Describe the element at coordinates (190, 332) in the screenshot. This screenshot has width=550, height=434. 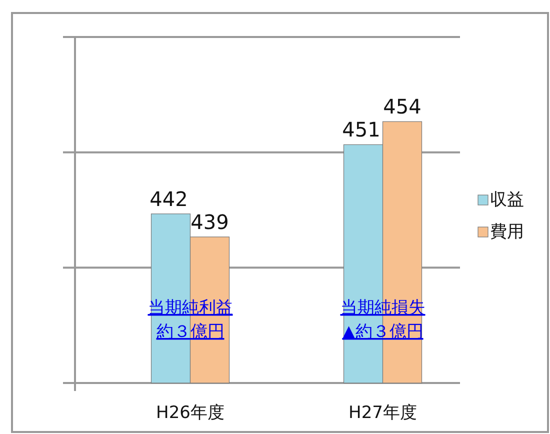
I see `annotation: 約３億円` at that location.